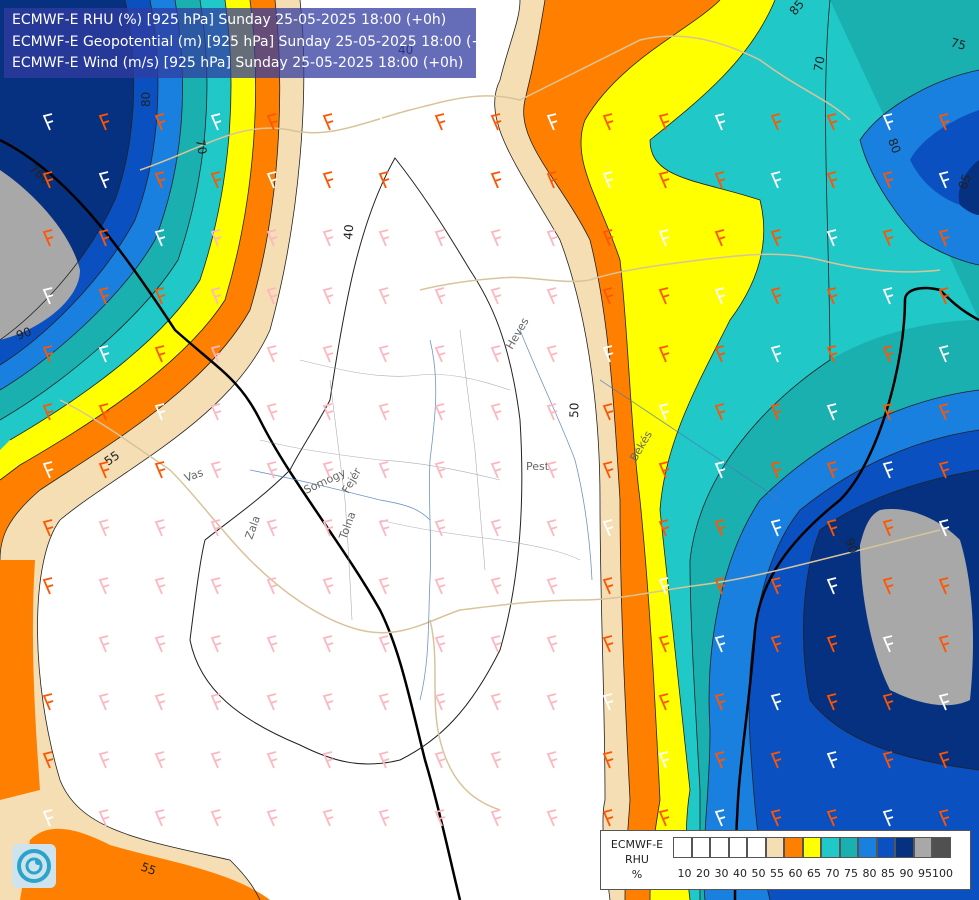 The height and width of the screenshot is (900, 979). What do you see at coordinates (684, 873) in the screenshot?
I see `legend-tick-label: 10` at bounding box center [684, 873].